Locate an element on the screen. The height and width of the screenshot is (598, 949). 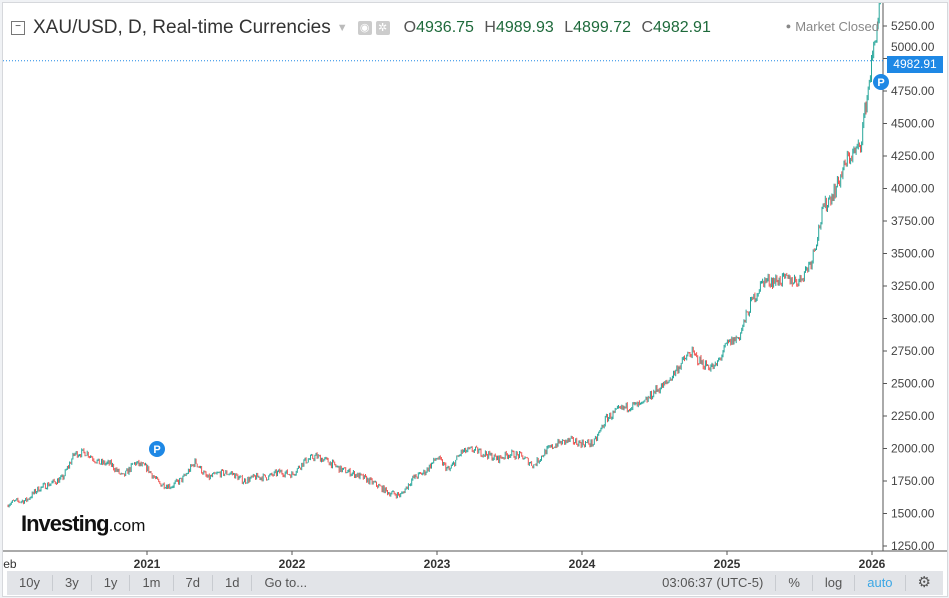
x-tick-label: 2024 is located at coordinates (582, 563).